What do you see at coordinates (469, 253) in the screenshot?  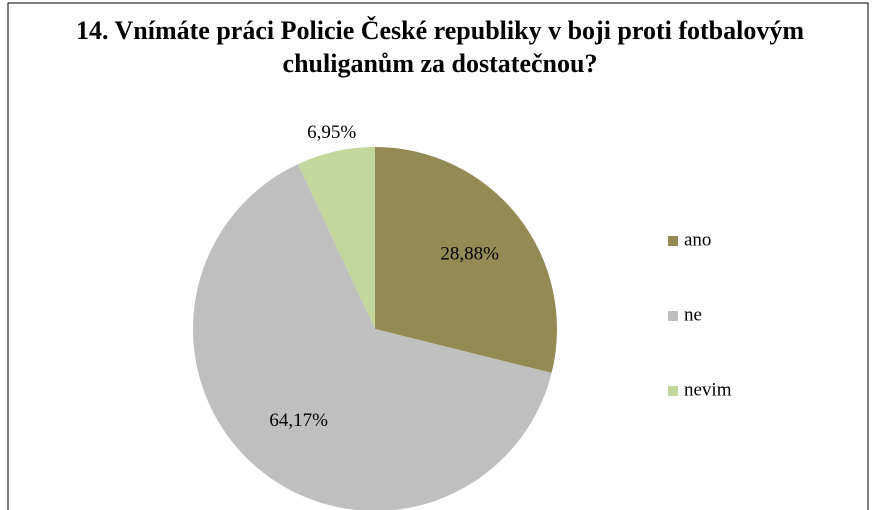 I see `data-label: 28,88%` at bounding box center [469, 253].